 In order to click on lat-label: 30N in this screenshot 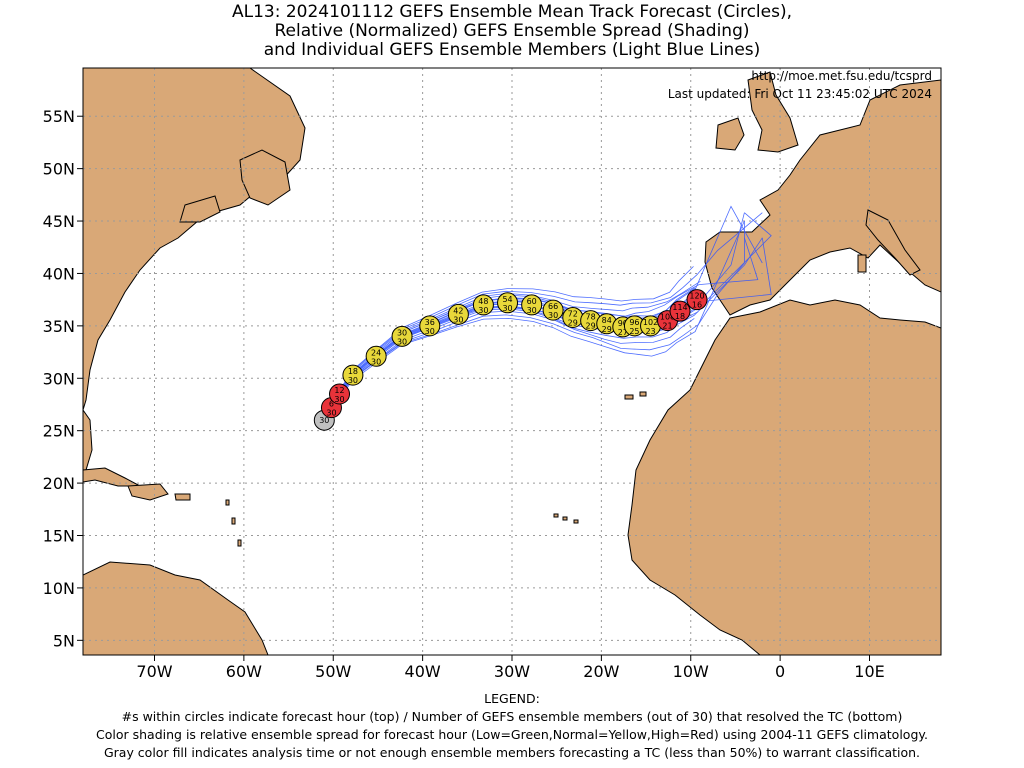, I will do `click(59, 378)`.